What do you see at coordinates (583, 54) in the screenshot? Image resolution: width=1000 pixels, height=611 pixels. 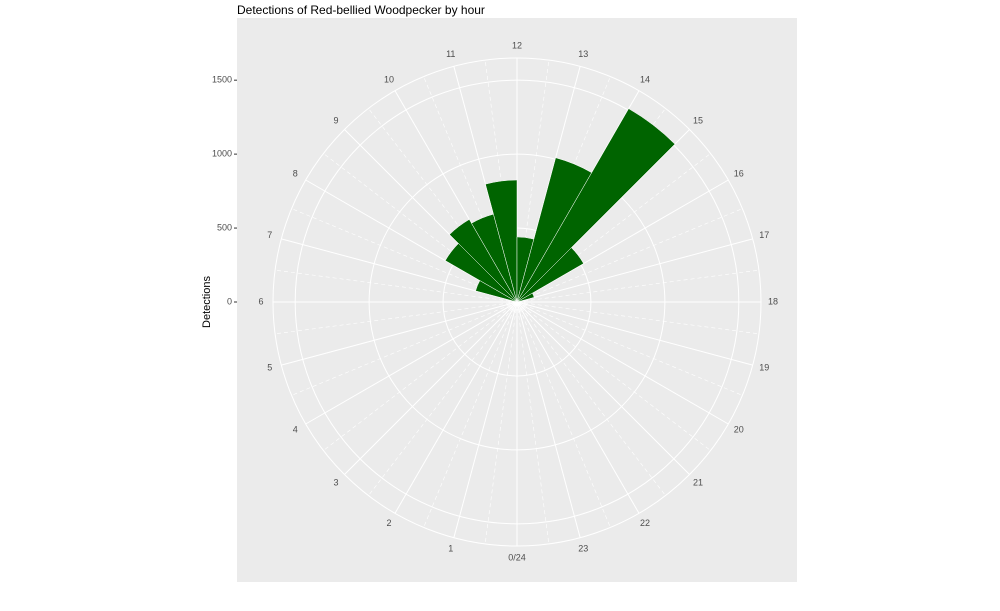 I see `x-tick-label: 13` at bounding box center [583, 54].